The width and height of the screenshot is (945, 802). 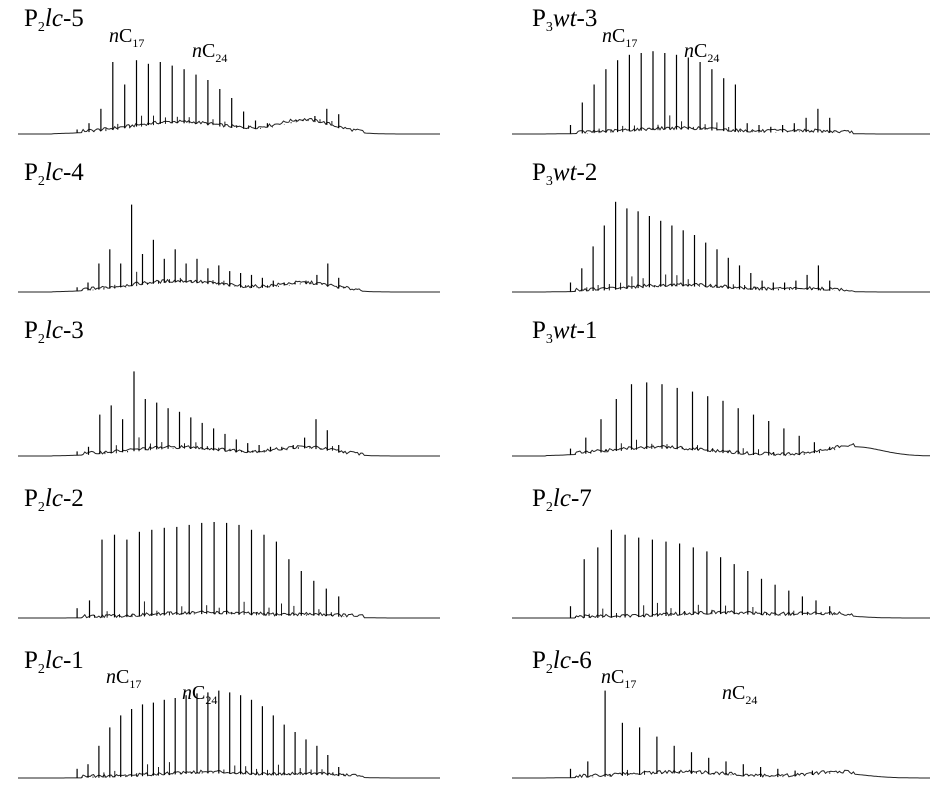 I want to click on annotation-nc17-p2lc-5: nC17, so click(x=126, y=39).